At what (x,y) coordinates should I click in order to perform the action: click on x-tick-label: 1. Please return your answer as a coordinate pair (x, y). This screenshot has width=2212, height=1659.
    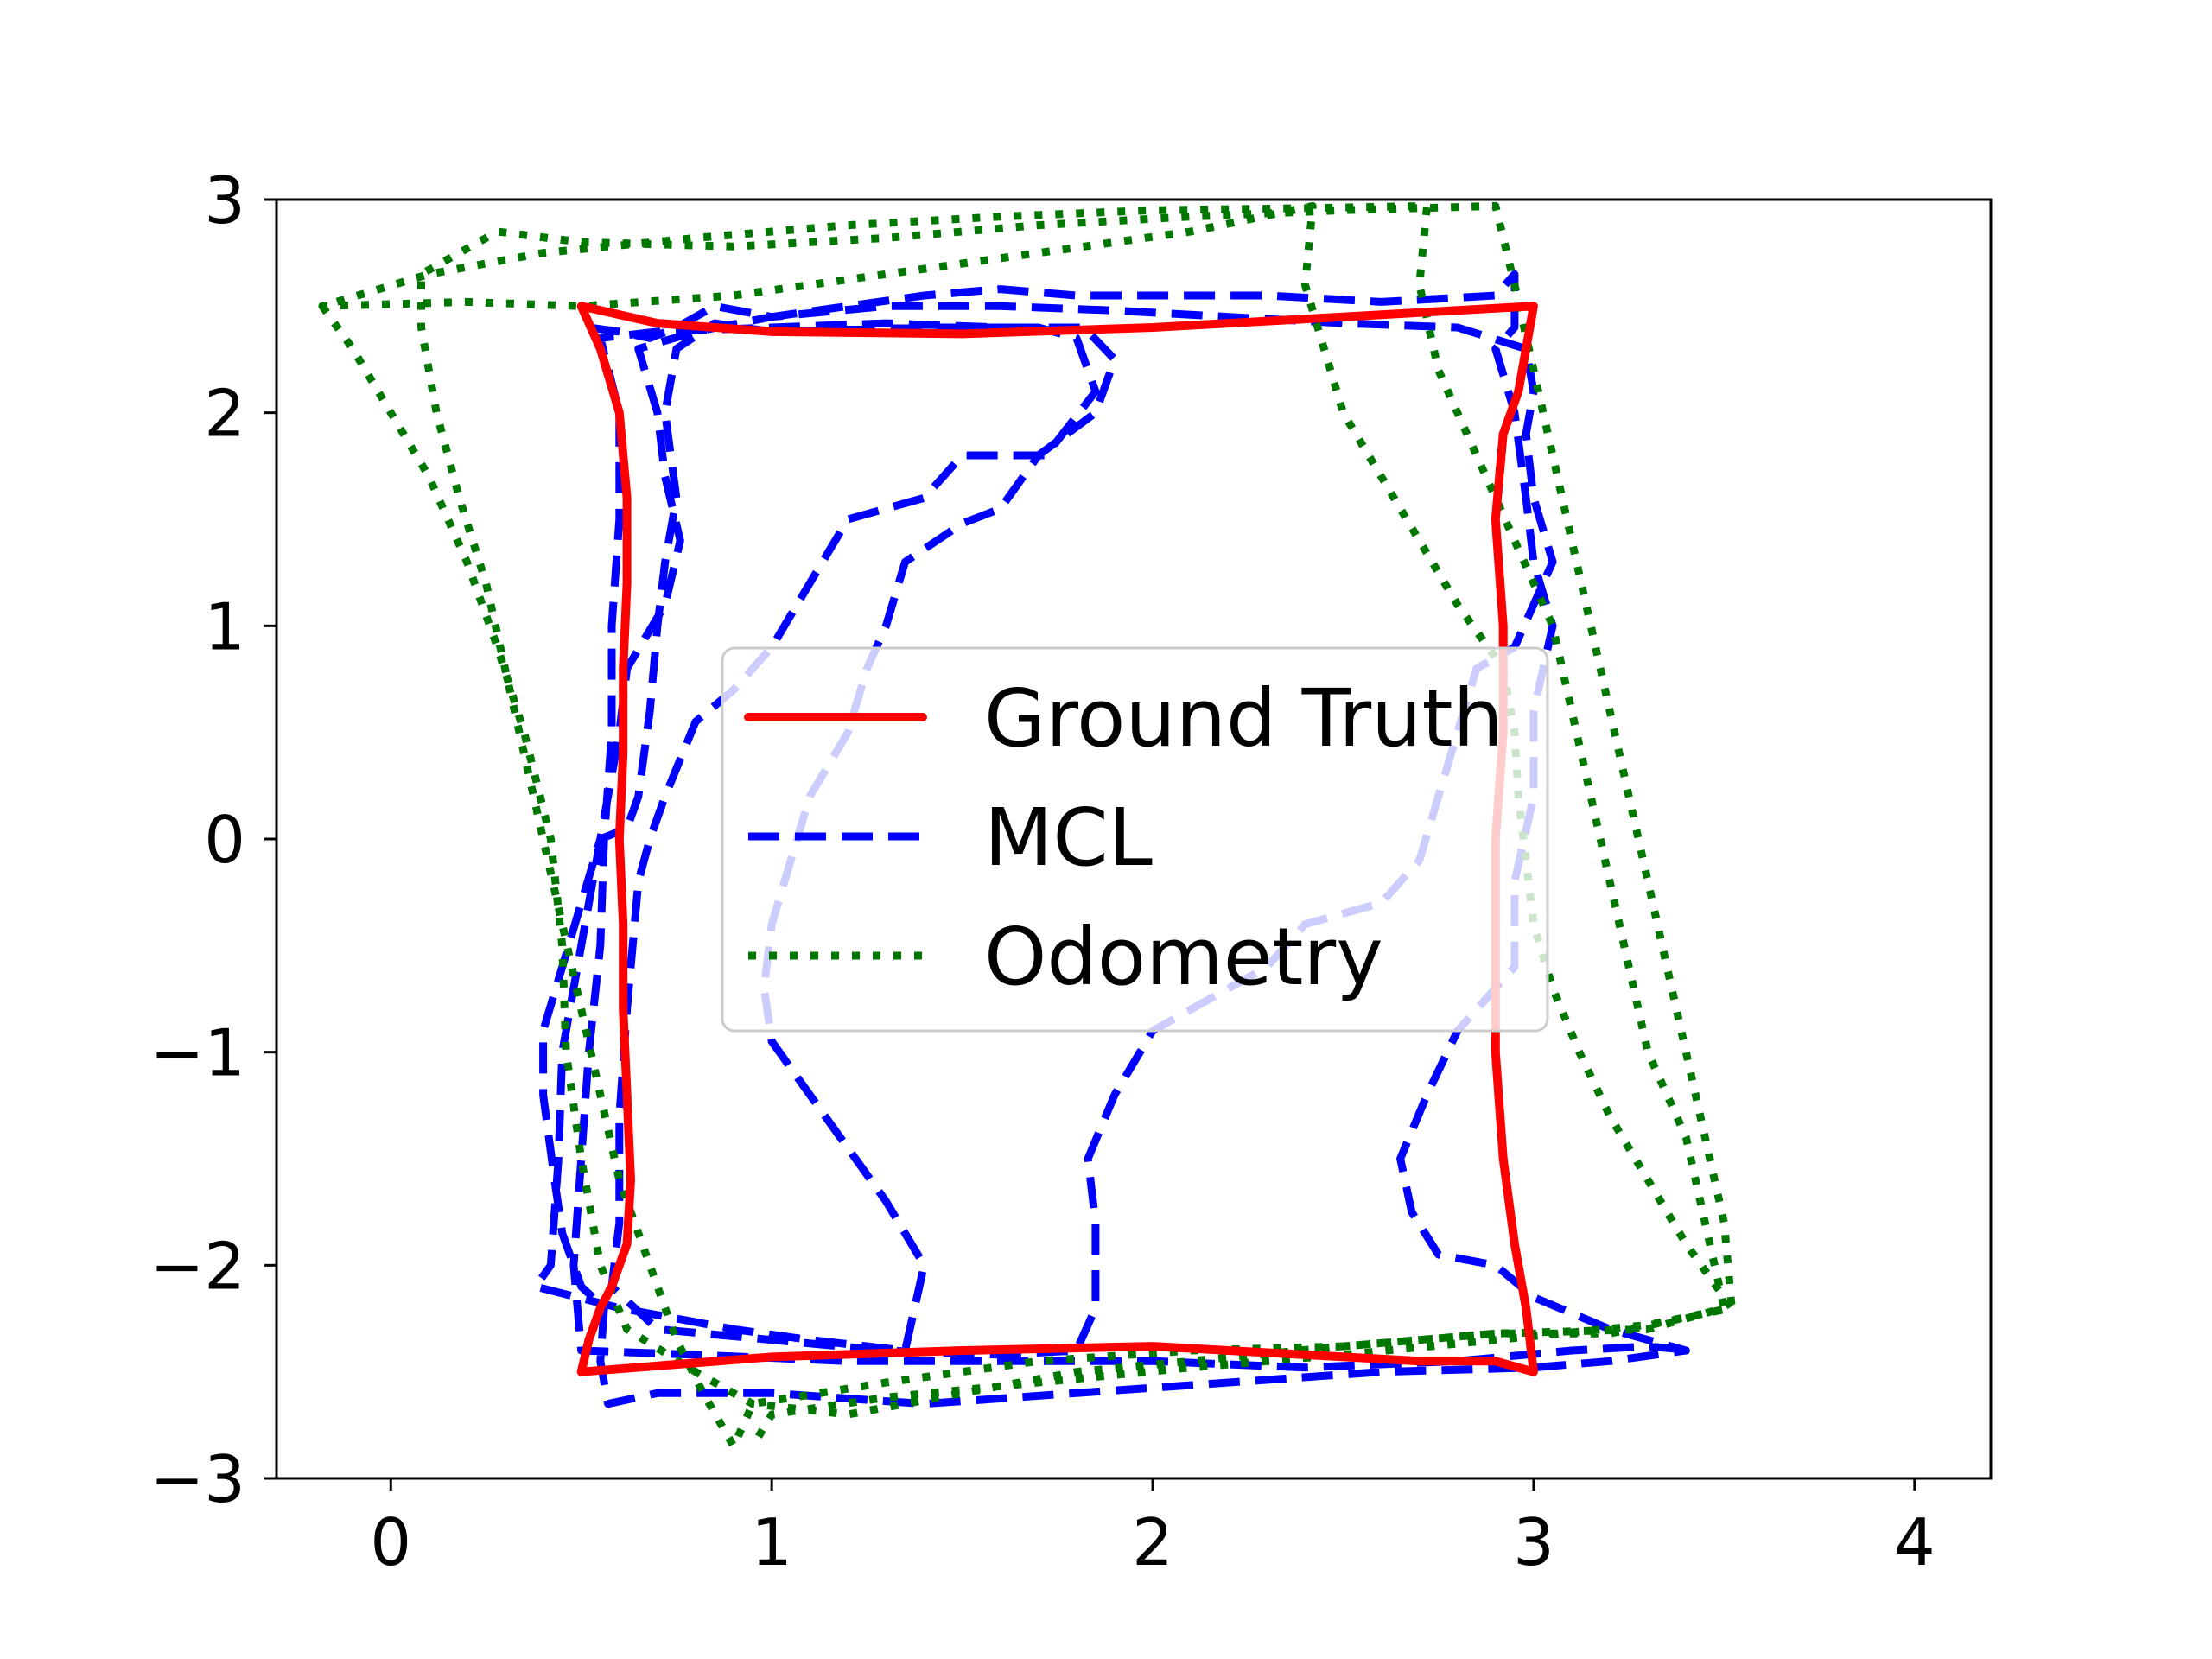
    Looking at the image, I should click on (771, 1542).